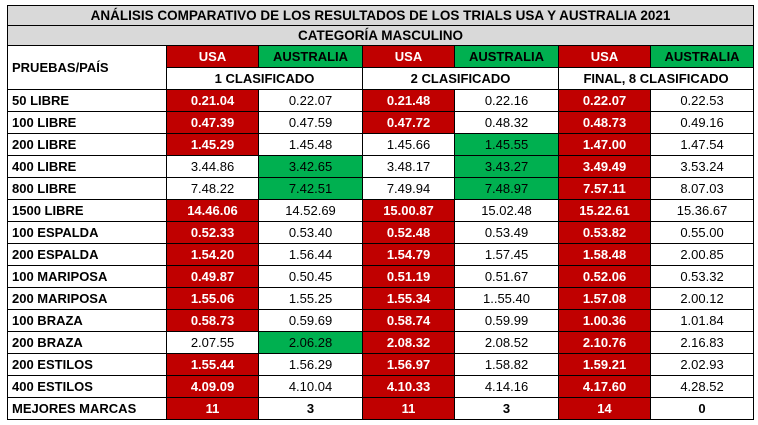 The height and width of the screenshot is (425, 758). Describe the element at coordinates (604, 232) in the screenshot. I see `time-cell: 0.53.82` at that location.